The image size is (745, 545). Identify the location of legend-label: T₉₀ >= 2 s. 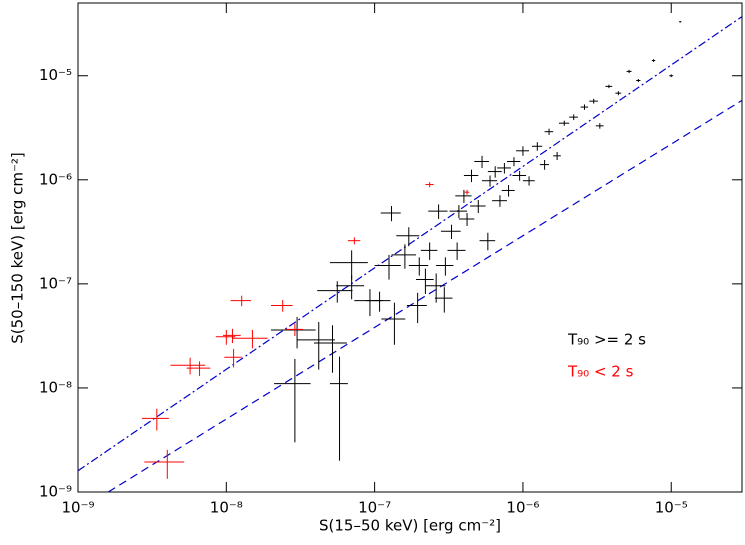
(606, 340).